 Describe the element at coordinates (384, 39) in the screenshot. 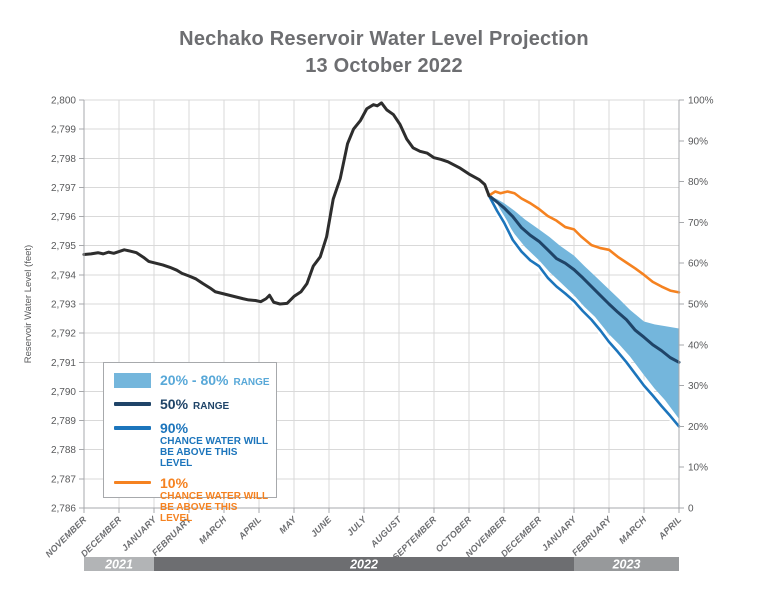

I see `chart-title-line1: Nechako Reservoir Water Level Projection` at that location.